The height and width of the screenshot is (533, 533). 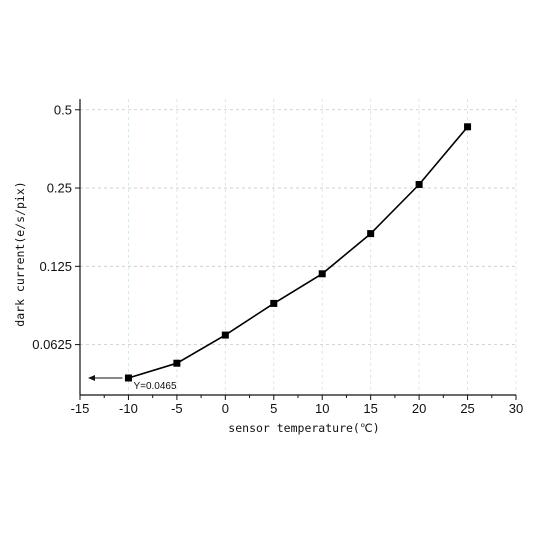 What do you see at coordinates (225, 408) in the screenshot?
I see `x-tick-label: 0` at bounding box center [225, 408].